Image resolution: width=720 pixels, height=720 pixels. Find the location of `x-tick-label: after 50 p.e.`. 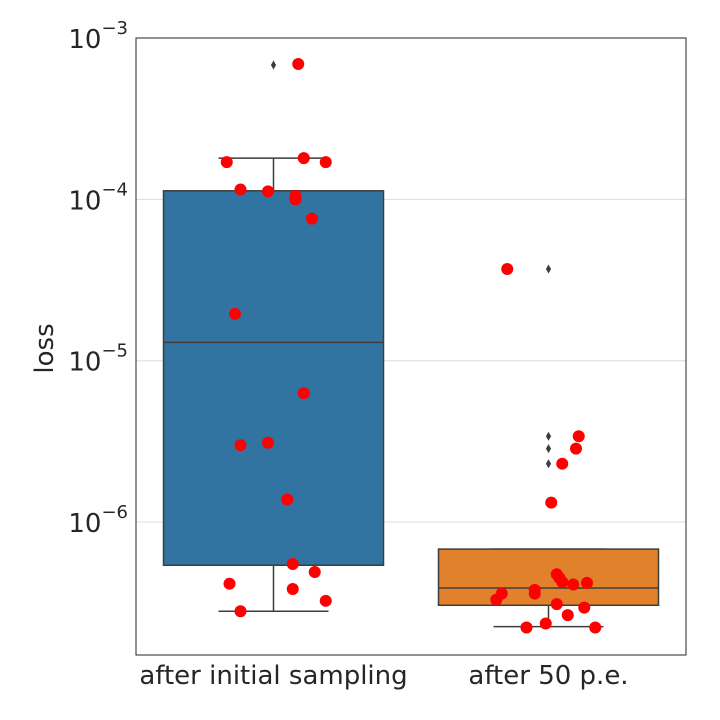

x-tick-label: after 50 p.e. is located at coordinates (548, 676).